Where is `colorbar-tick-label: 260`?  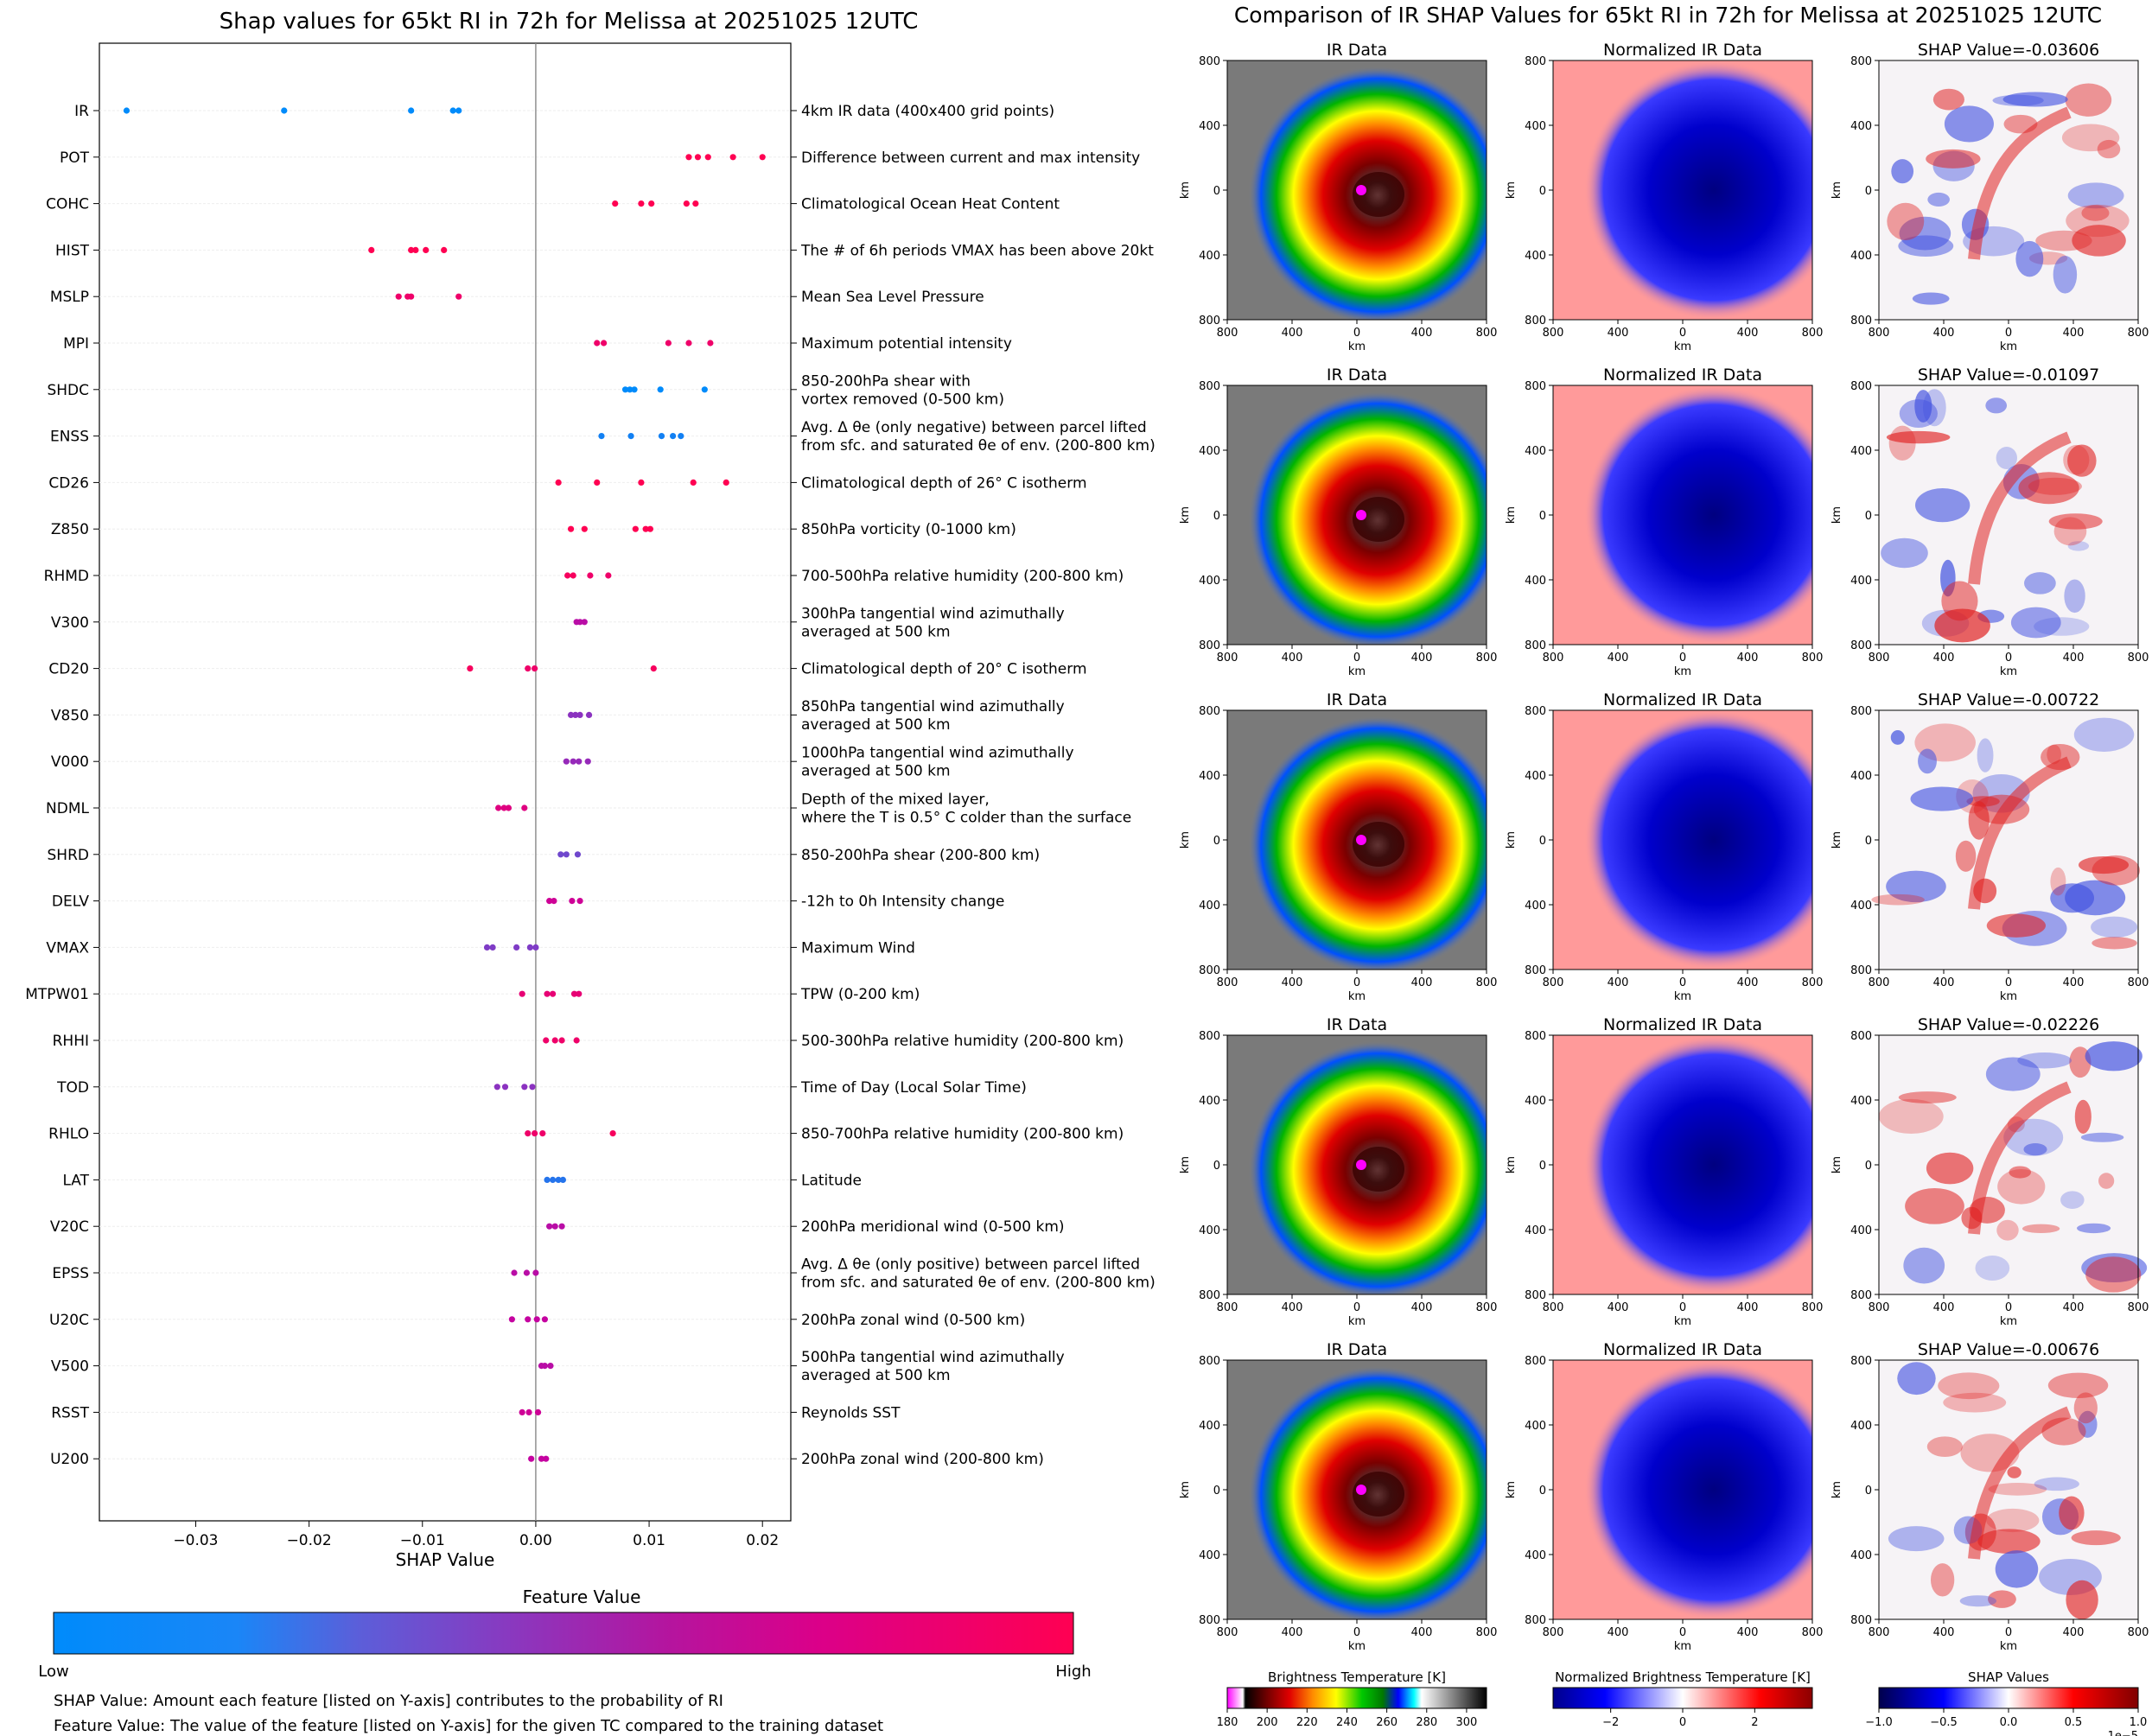 colorbar-tick-label: 260 is located at coordinates (1387, 1722).